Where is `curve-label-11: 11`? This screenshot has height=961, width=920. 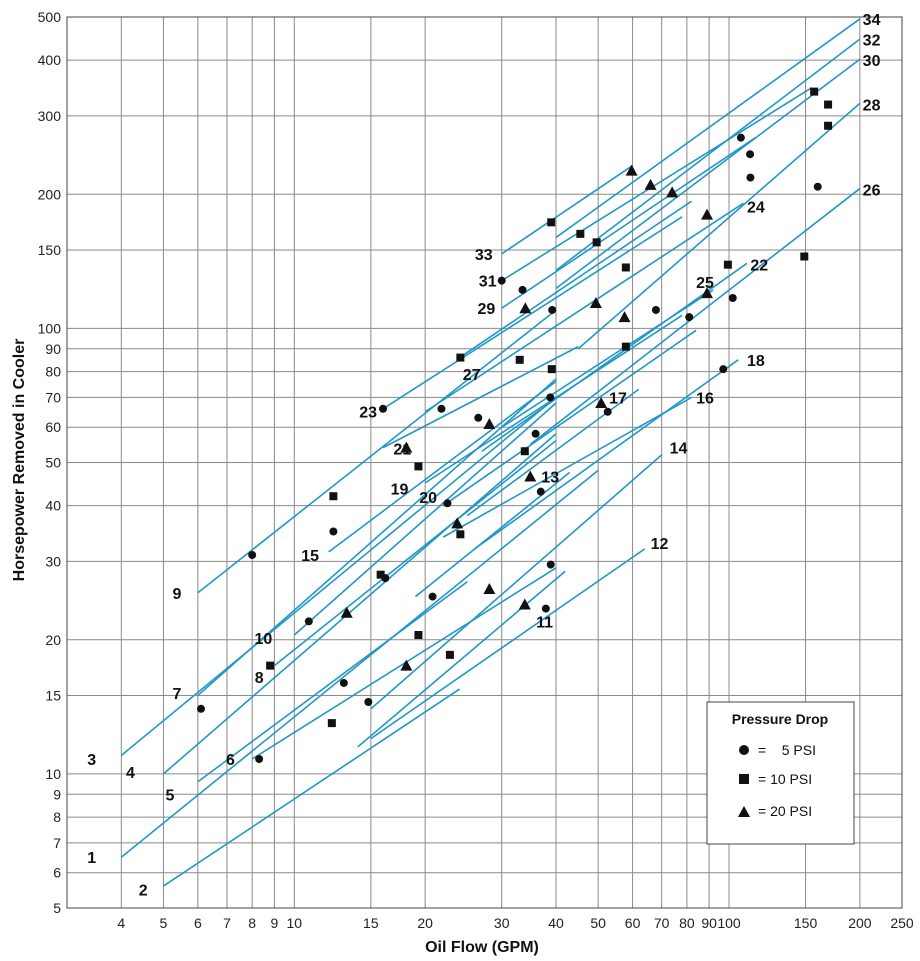 curve-label-11: 11 is located at coordinates (544, 622).